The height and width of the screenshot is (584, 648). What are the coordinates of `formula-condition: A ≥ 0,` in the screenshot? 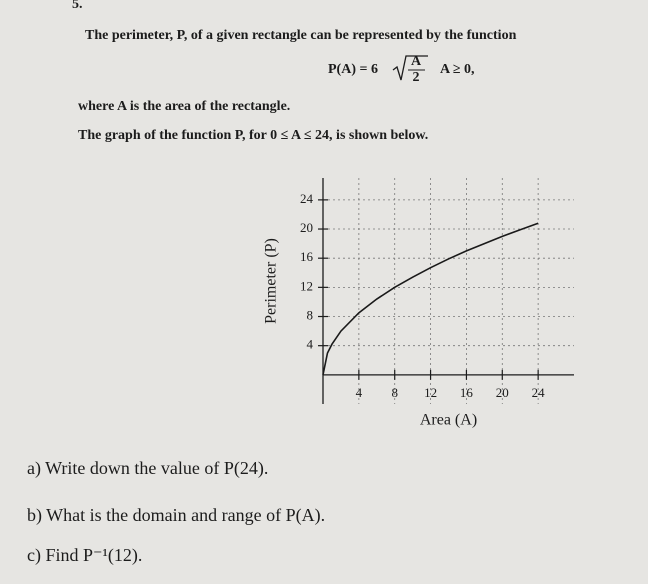 It's located at (457, 69).